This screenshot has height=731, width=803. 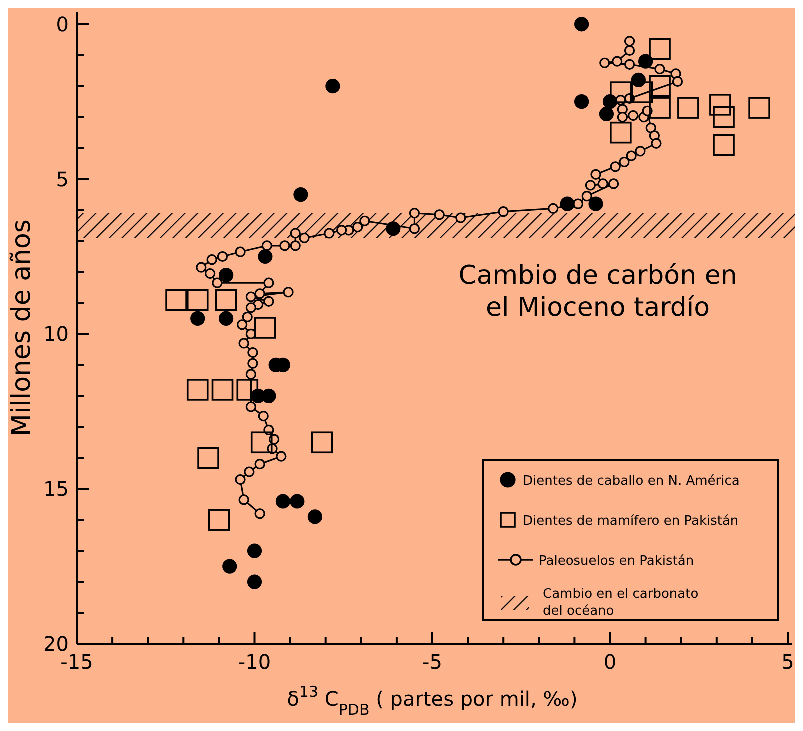 I want to click on y-tick-label: 0, so click(x=62, y=24).